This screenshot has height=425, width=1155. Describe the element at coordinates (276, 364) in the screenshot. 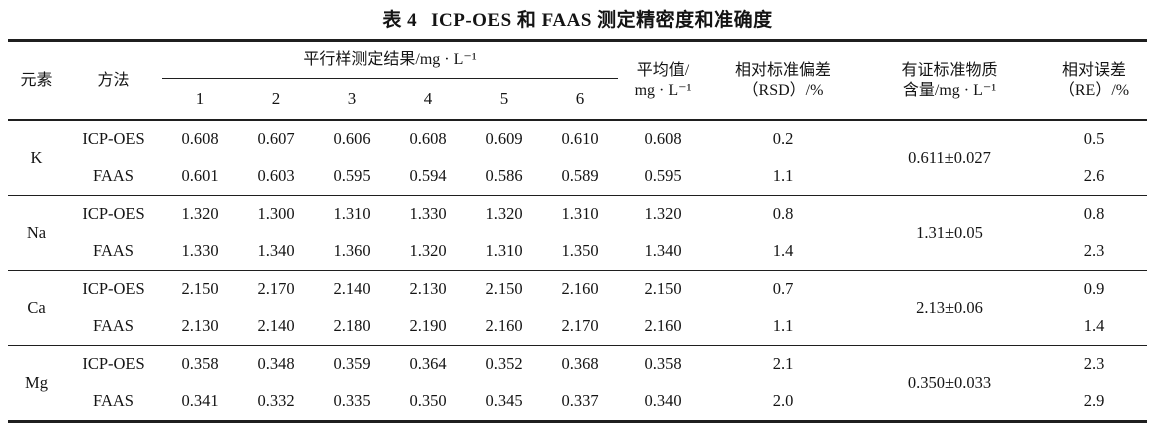

I see `cell-value: 0.348` at that location.